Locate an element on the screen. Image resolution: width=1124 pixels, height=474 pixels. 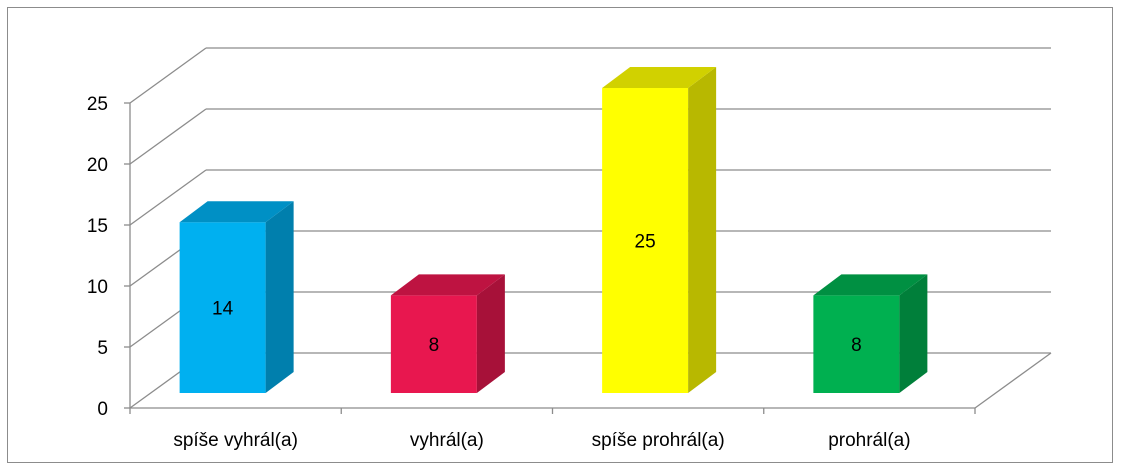
category-label: prohrál(a) is located at coordinates (869, 440).